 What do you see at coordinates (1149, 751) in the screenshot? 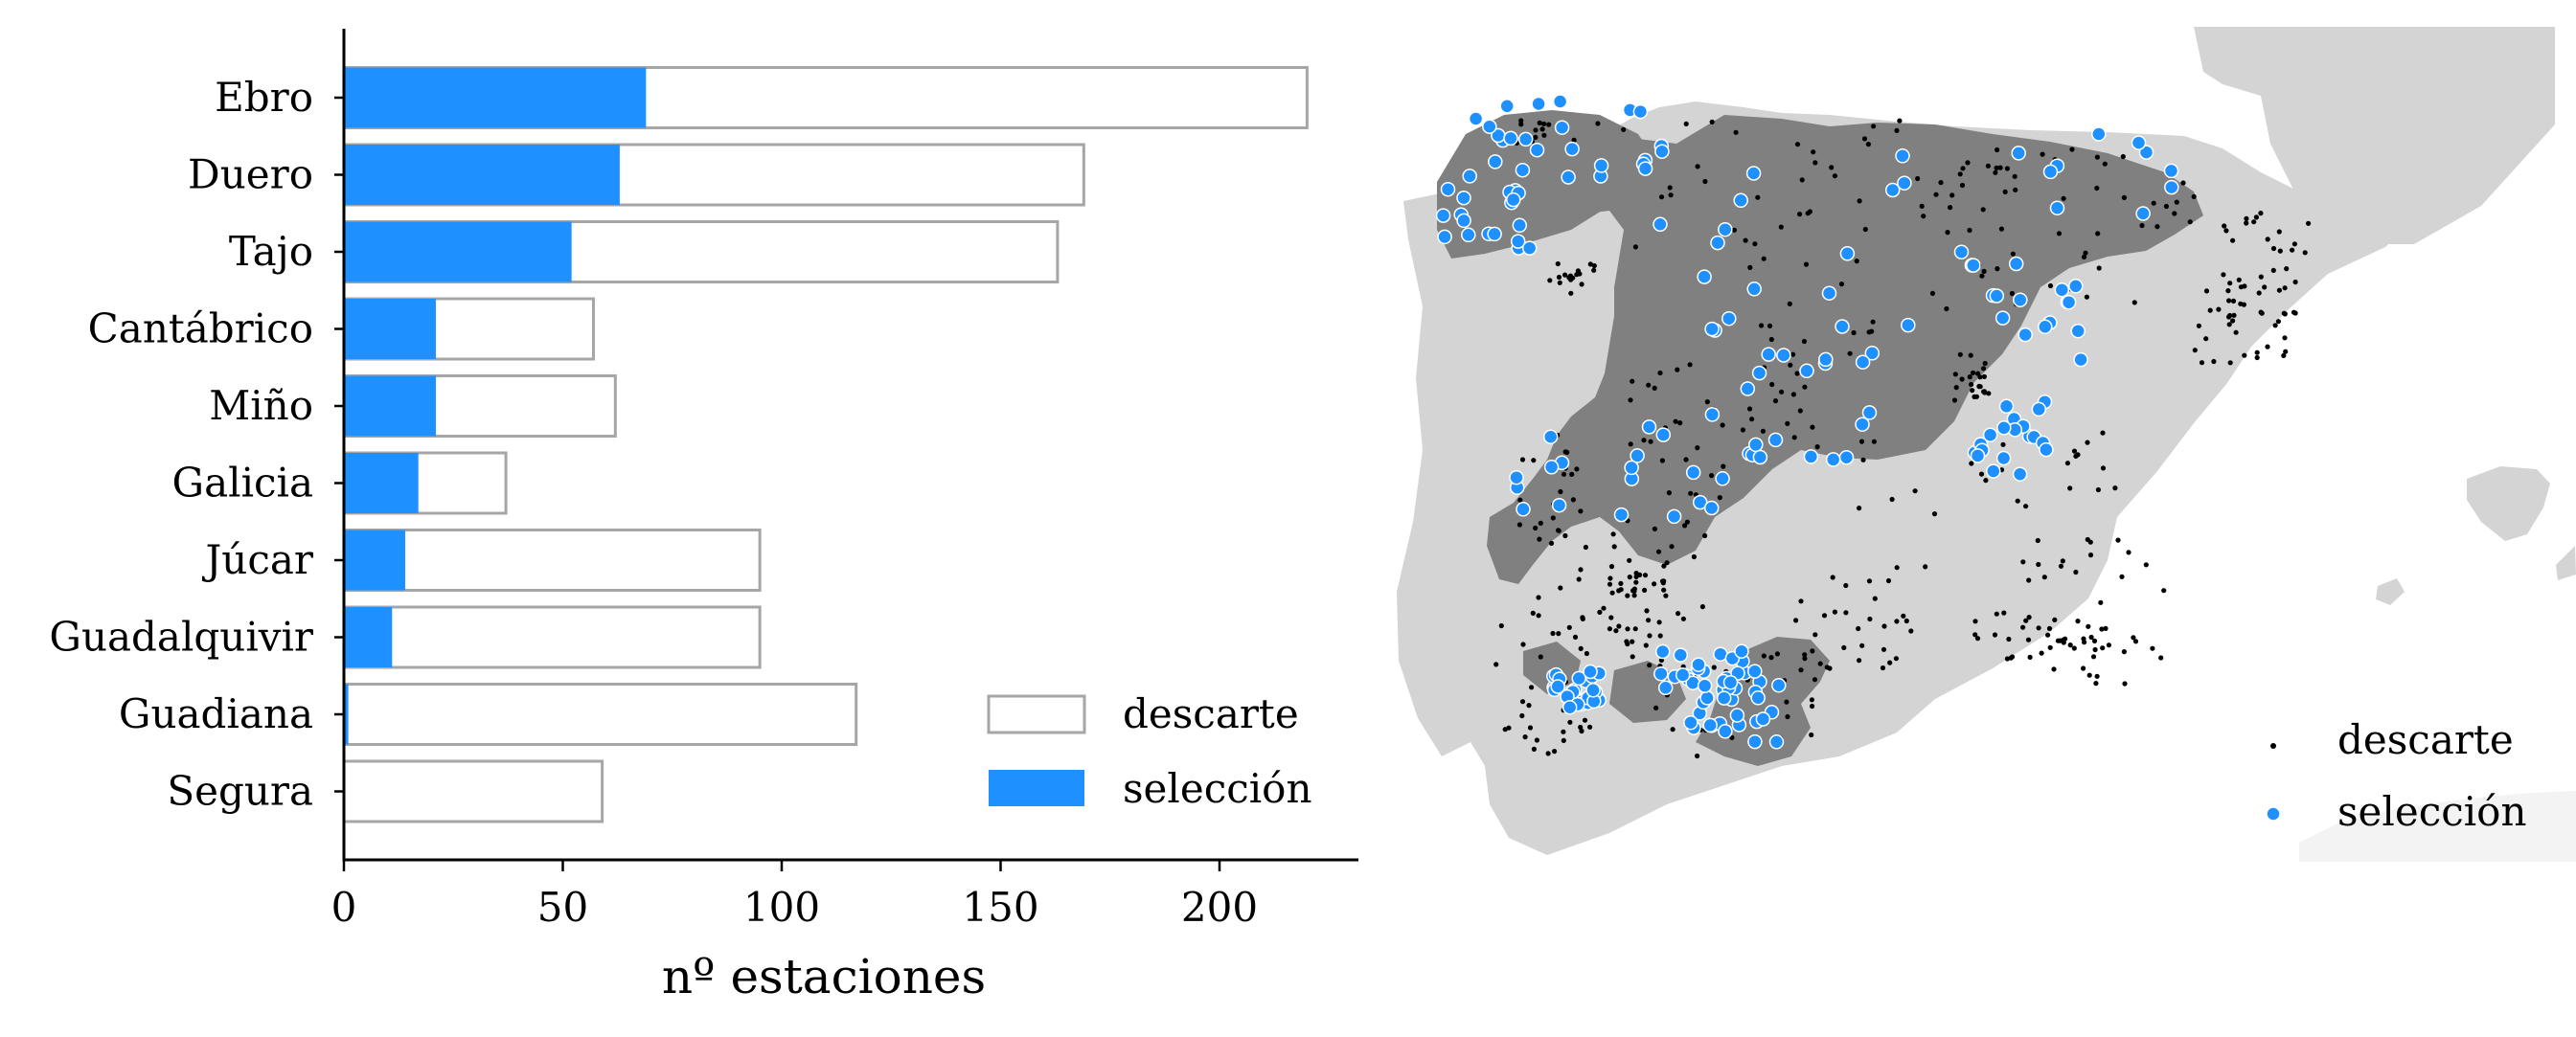
I see `bar-legend: descarte selección` at bounding box center [1149, 751].